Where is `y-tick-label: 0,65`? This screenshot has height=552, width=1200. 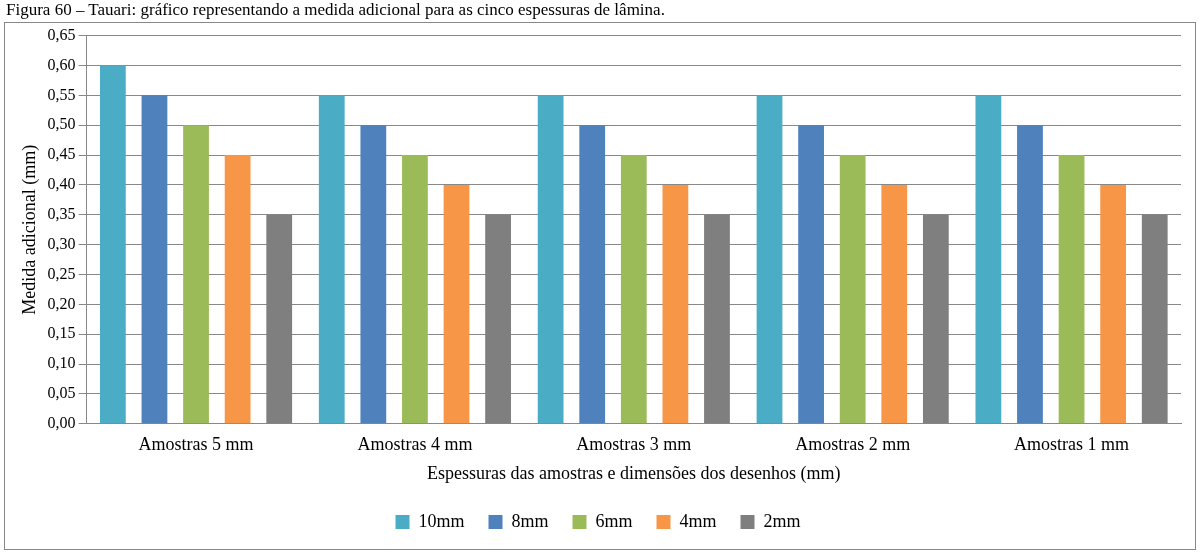 y-tick-label: 0,65 is located at coordinates (61, 34).